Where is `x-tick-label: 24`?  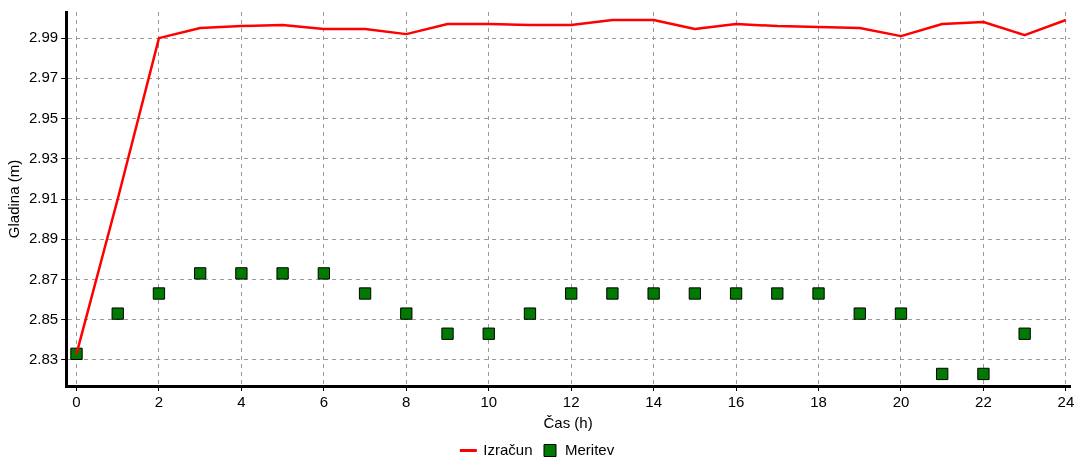
x-tick-label: 24 is located at coordinates (1066, 402).